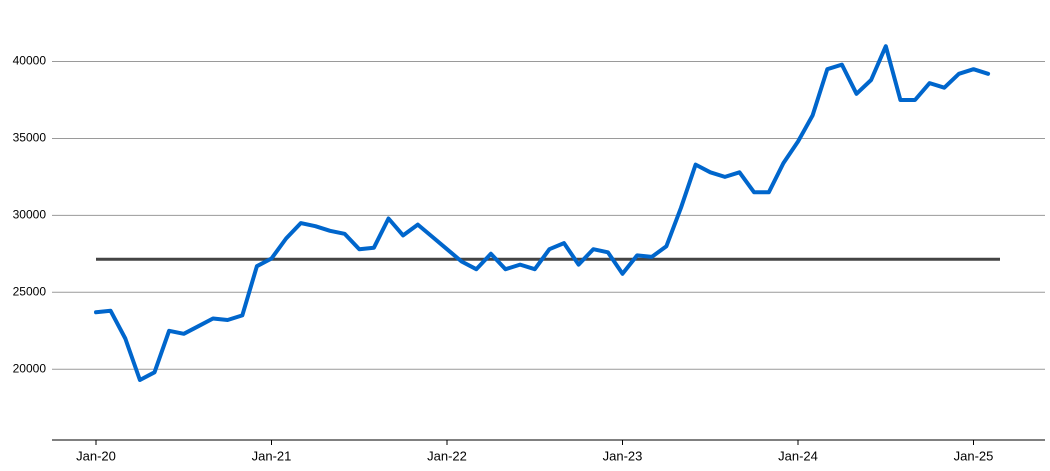 This screenshot has width=1050, height=471. What do you see at coordinates (30, 138) in the screenshot?
I see `y-tick-label: 35000` at bounding box center [30, 138].